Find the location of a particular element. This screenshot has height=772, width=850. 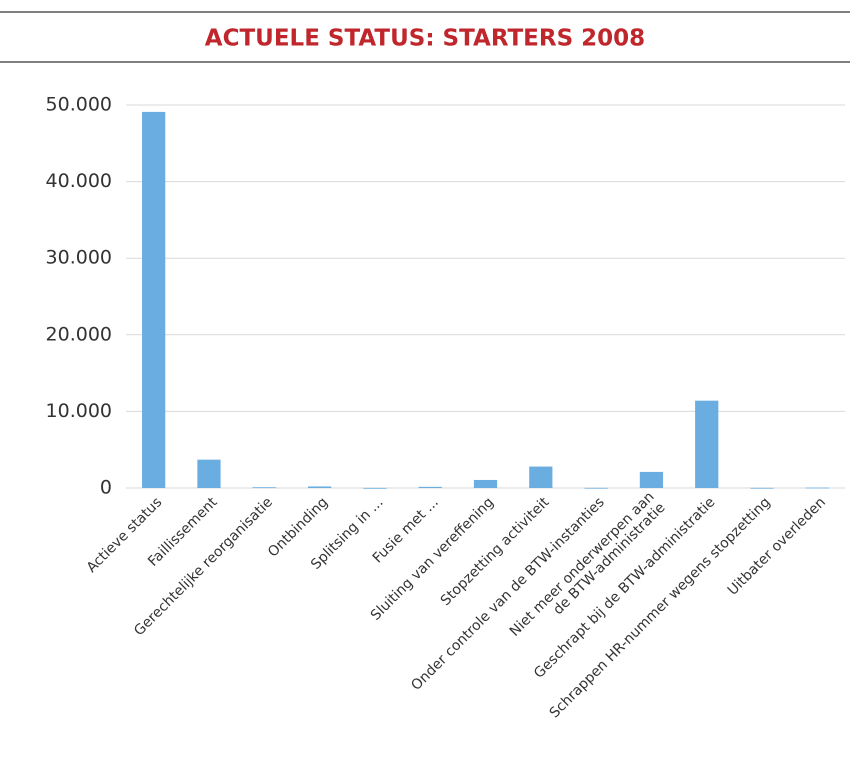

y-tick-label: 20.000 is located at coordinates (79, 334).